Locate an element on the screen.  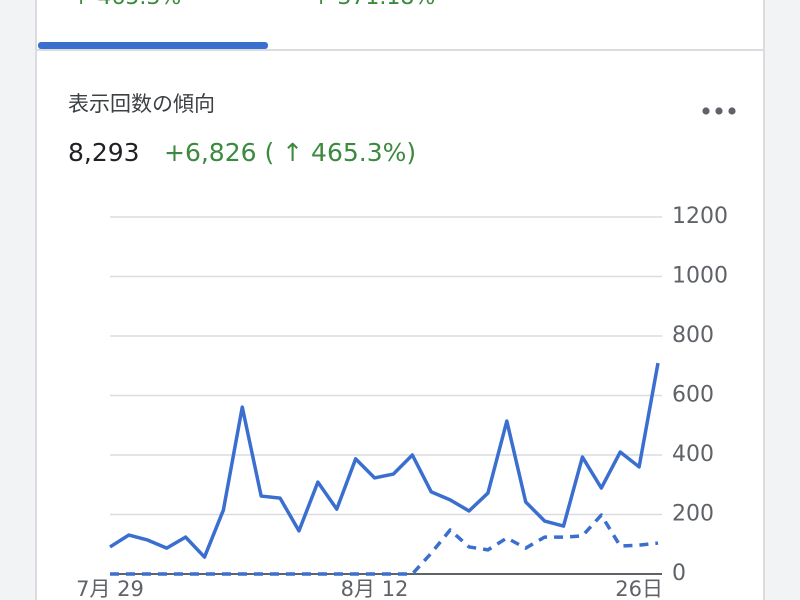
tab-delta: ↑ 371.18% is located at coordinates (373, 5).